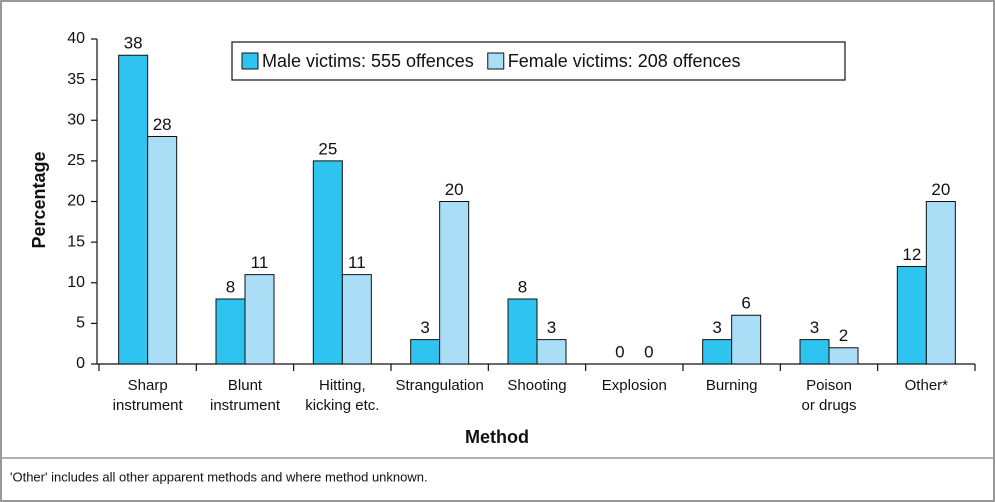 This screenshot has height=502, width=995. I want to click on value-label: 2, so click(843, 335).